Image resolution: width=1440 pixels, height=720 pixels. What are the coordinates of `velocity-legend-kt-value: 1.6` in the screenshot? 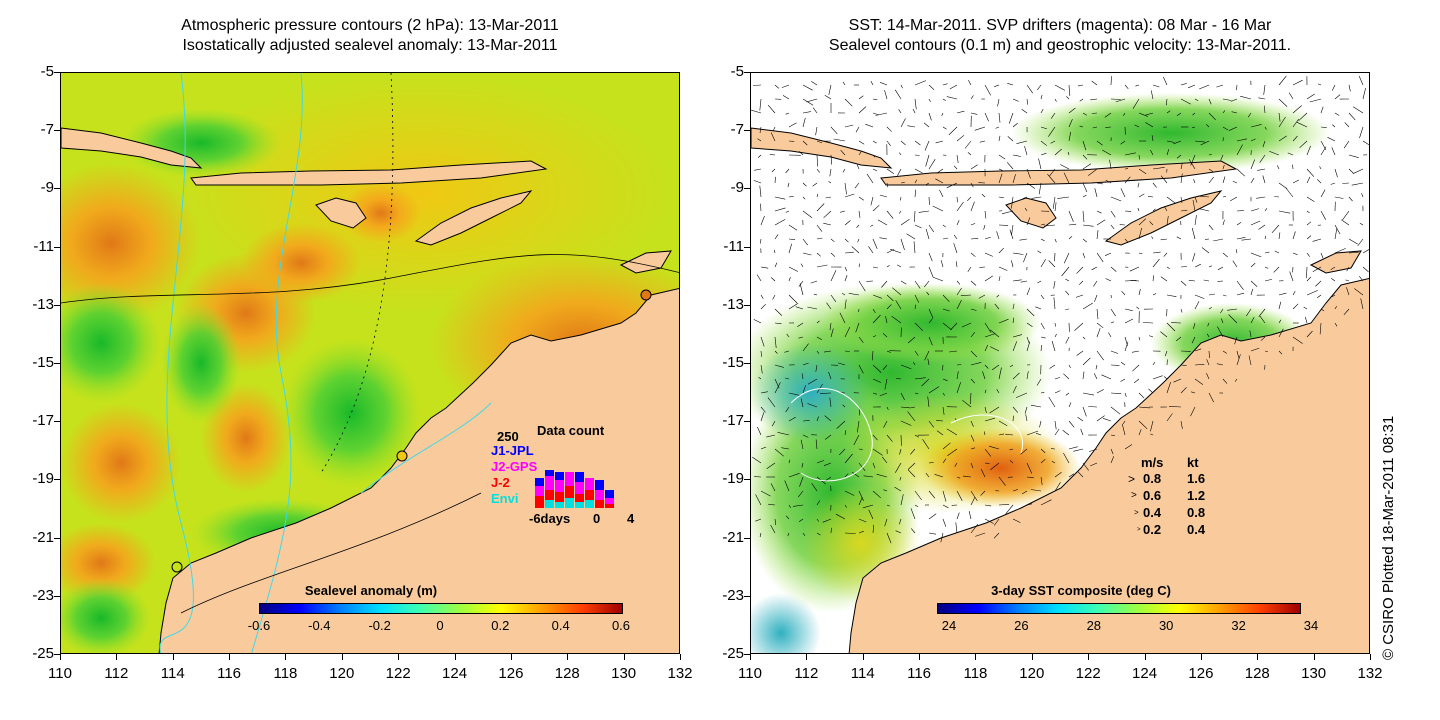 It's located at (1196, 478).